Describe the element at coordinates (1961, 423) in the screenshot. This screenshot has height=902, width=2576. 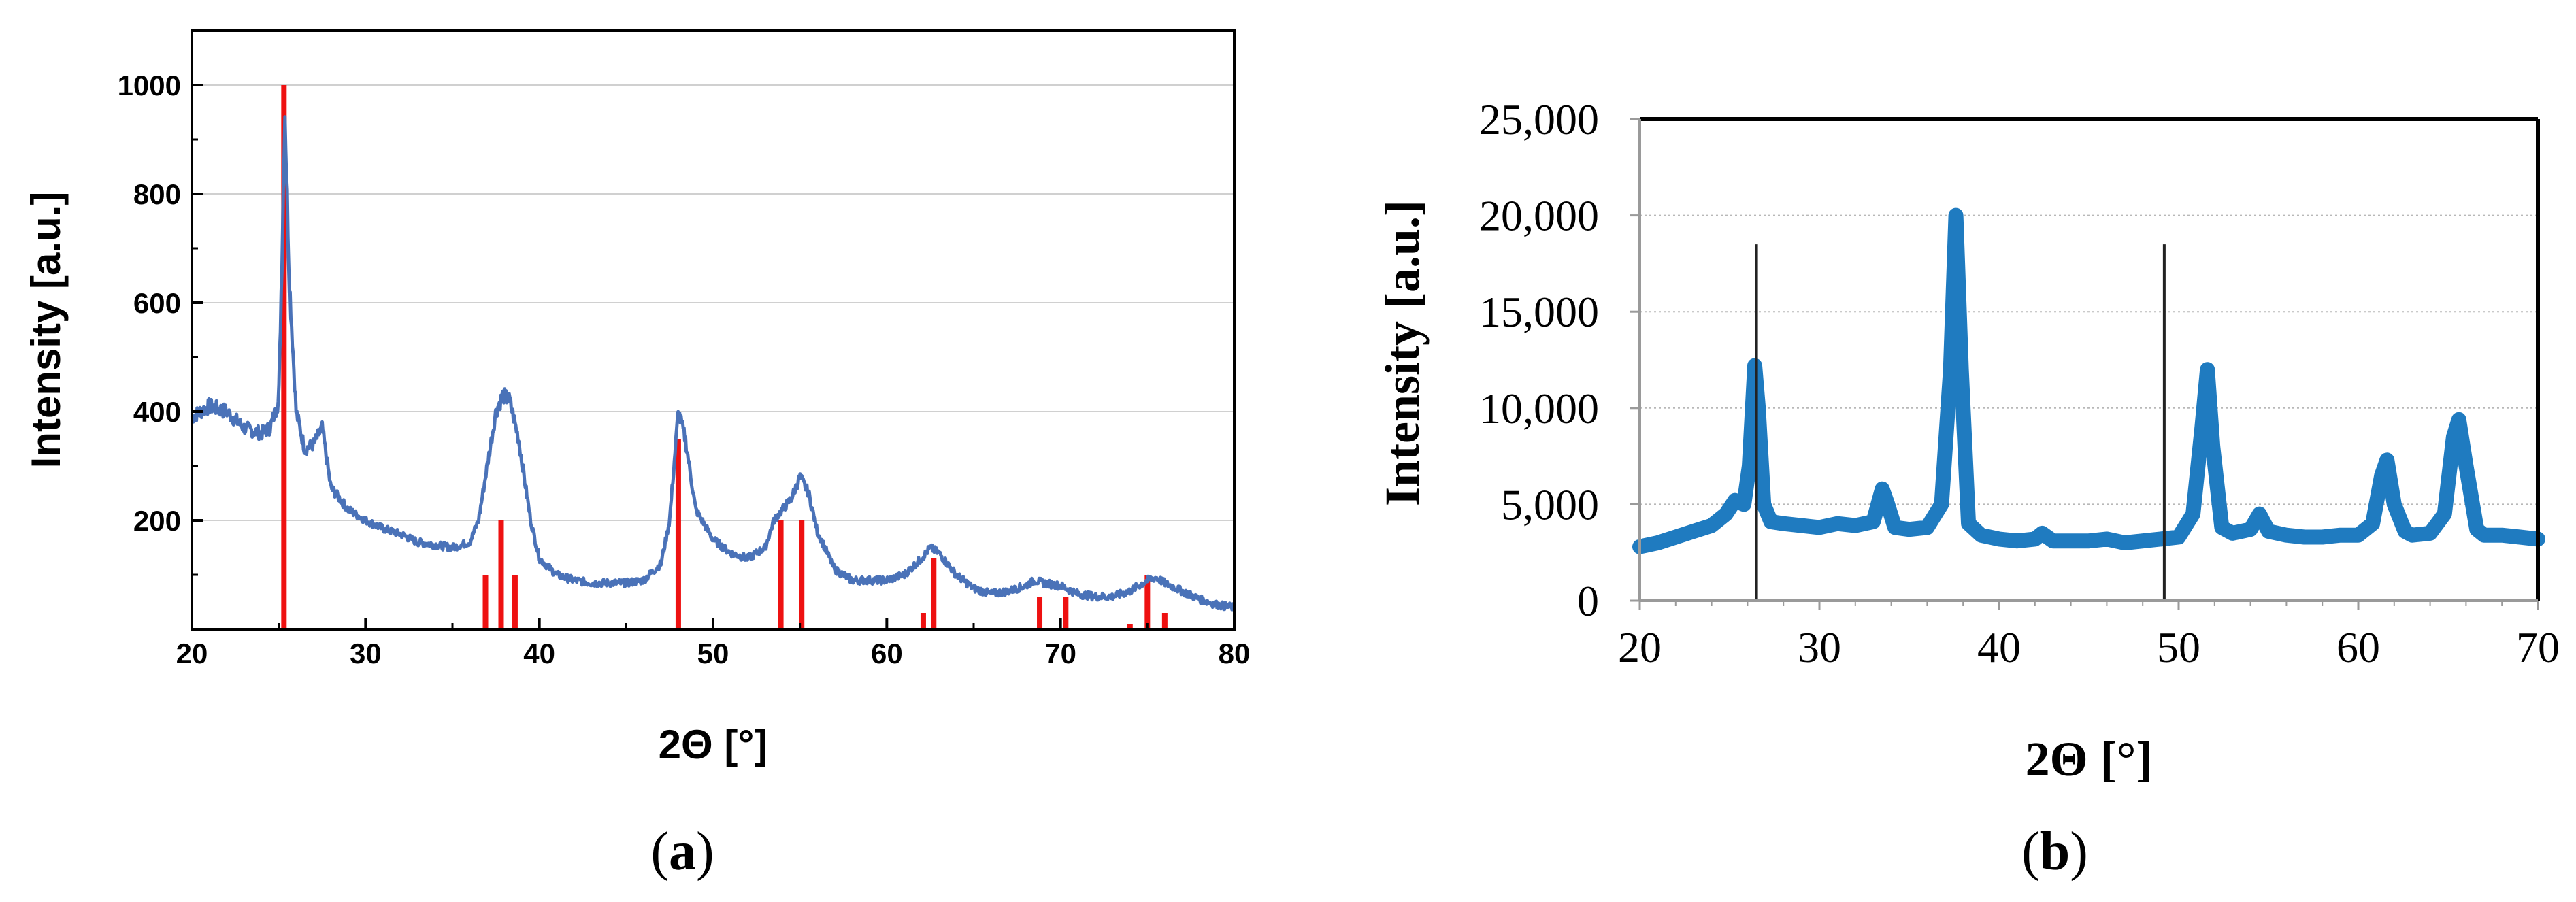
I see `panel-b-vertical-reference-lines` at that location.